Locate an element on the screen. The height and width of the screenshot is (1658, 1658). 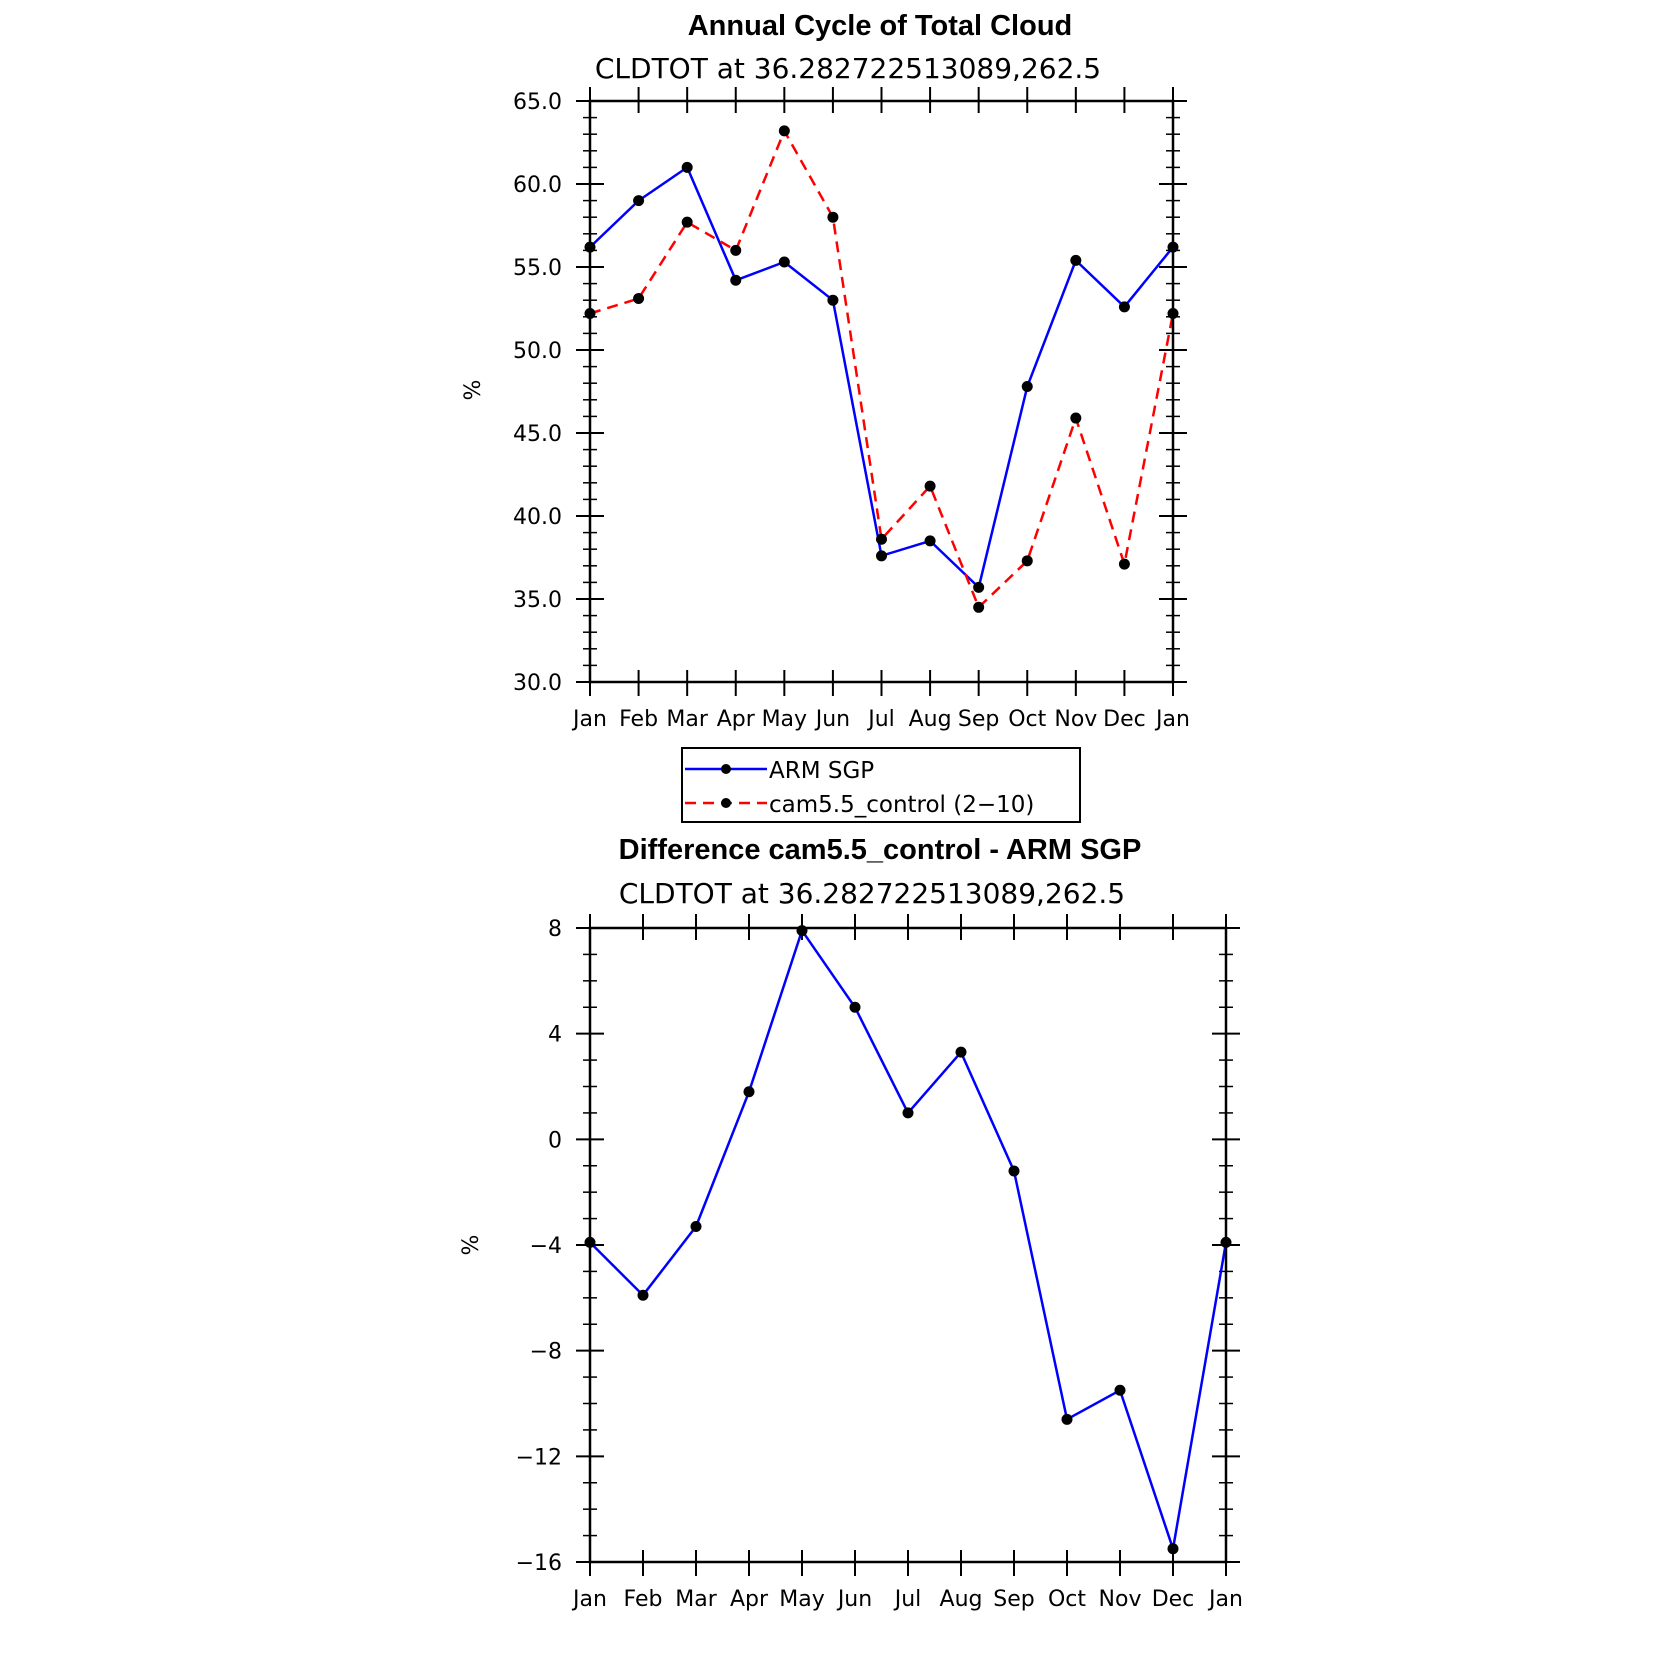
legend-label-cam5: cam5.5_control (2−10) is located at coordinates (901, 805).